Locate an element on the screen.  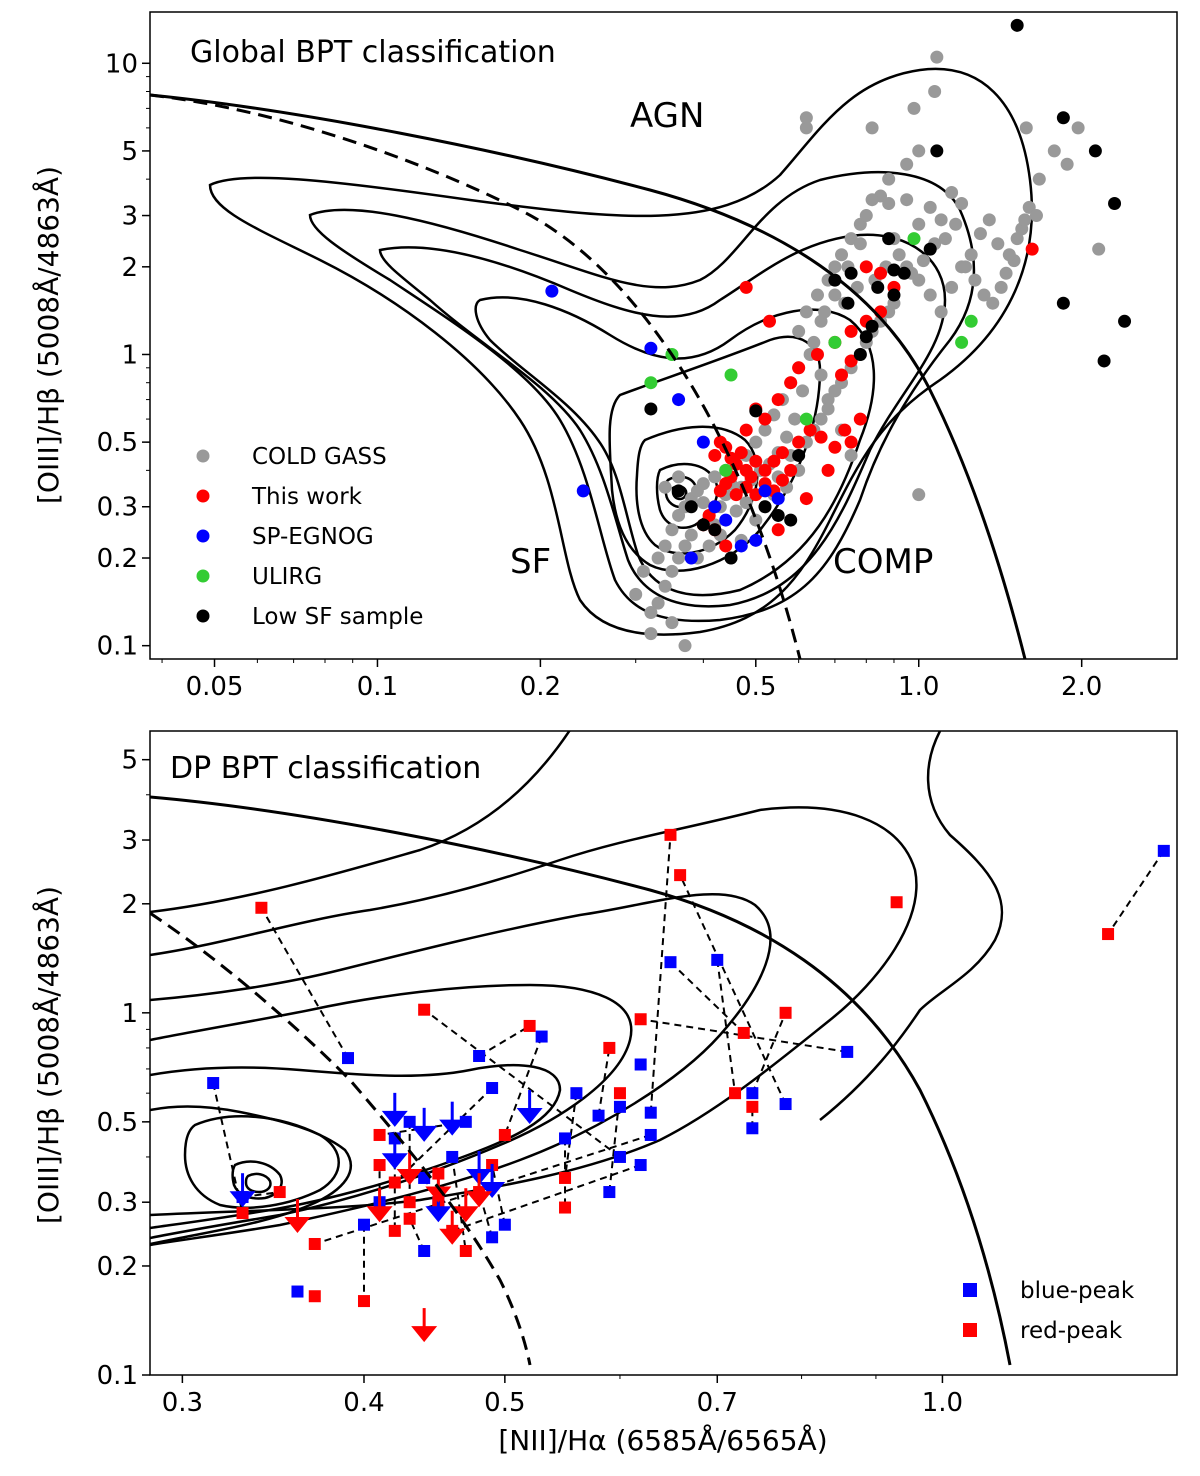
series-ulirg is located at coordinates (811, 354).